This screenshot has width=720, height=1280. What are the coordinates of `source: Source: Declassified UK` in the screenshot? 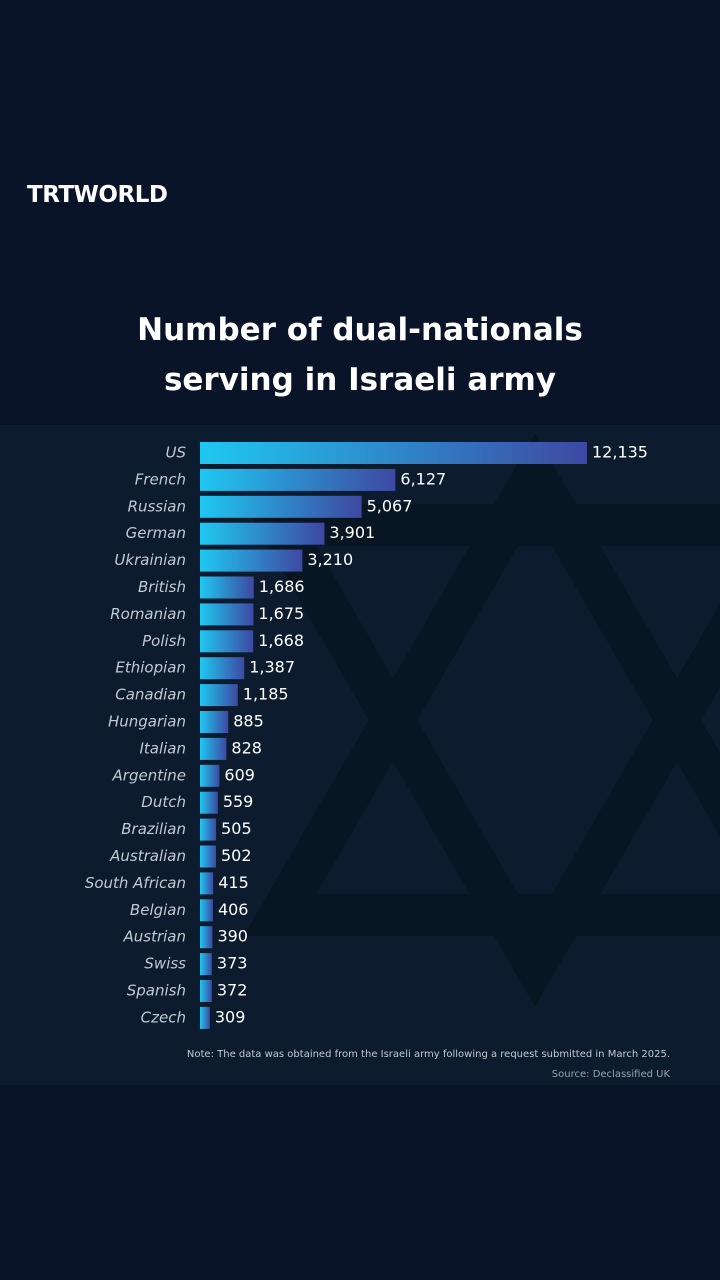 It's located at (611, 1074).